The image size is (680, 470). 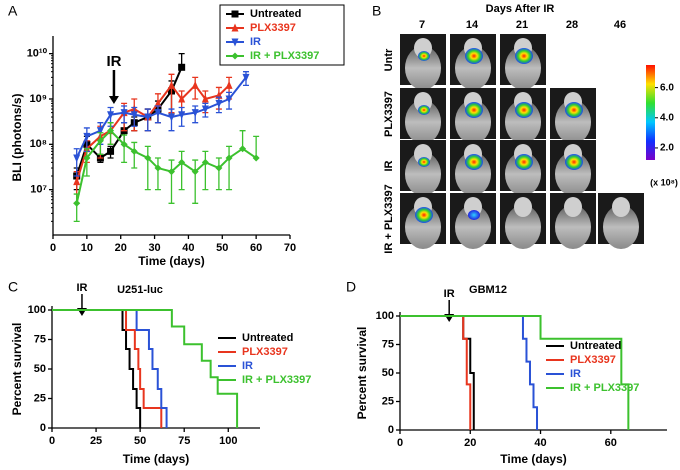 What do you see at coordinates (13, 287) in the screenshot?
I see `panel-label: C` at bounding box center [13, 287].